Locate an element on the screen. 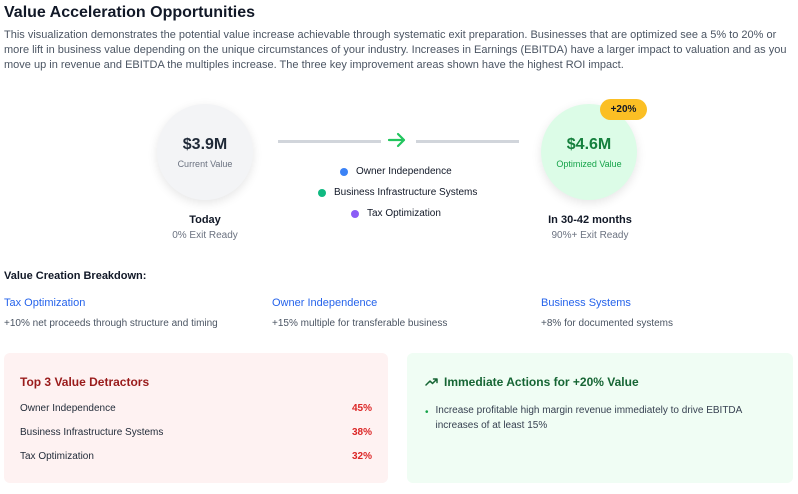  current-value-label: Current Value is located at coordinates (205, 163).